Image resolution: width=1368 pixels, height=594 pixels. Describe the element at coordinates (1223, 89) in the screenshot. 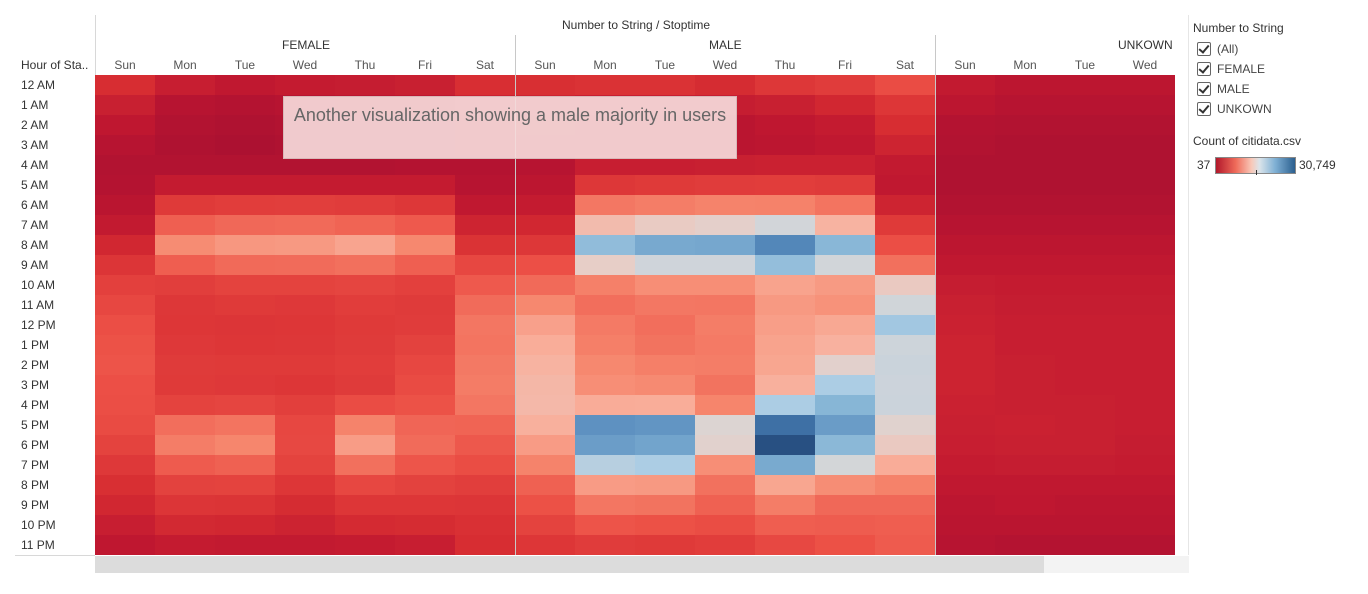

I see `filter-item-male: MALE` at that location.